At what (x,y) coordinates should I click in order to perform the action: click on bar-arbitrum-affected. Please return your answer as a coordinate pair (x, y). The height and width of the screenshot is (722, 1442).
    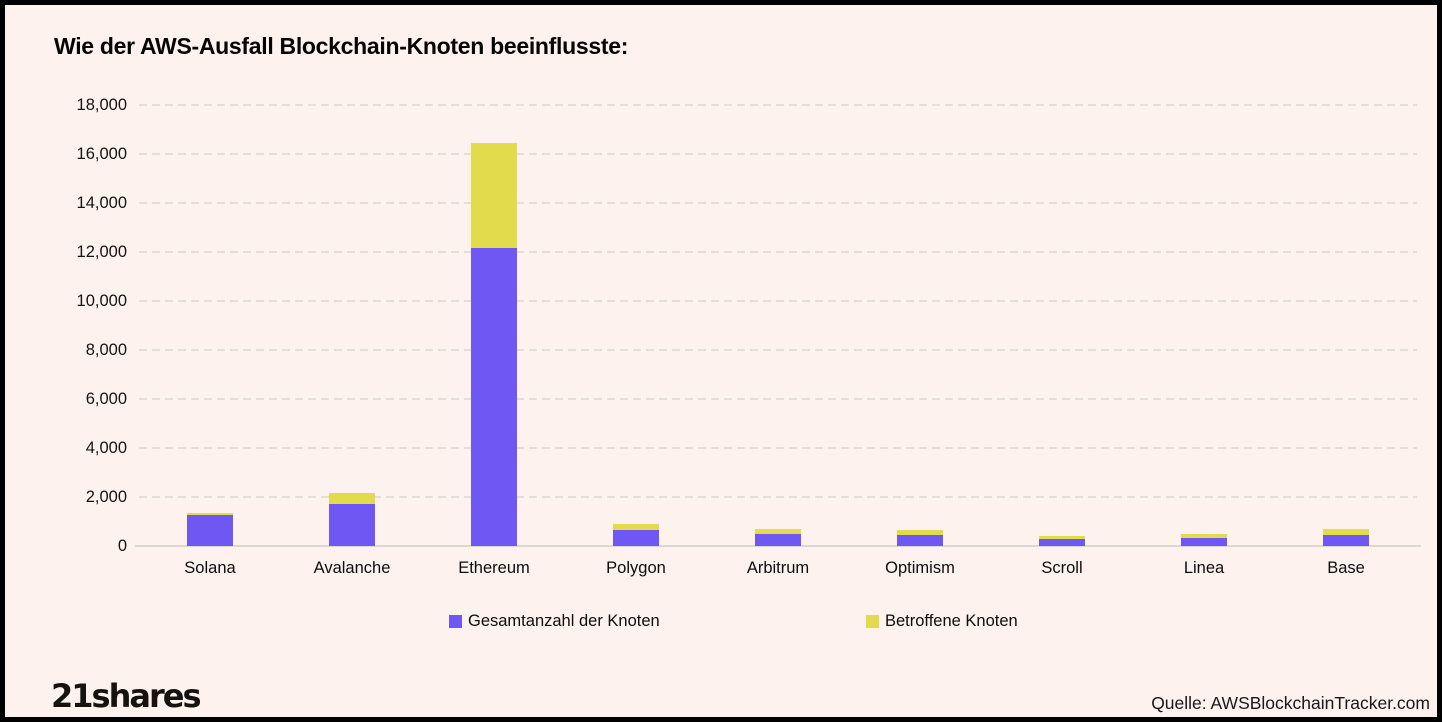
    Looking at the image, I should click on (778, 531).